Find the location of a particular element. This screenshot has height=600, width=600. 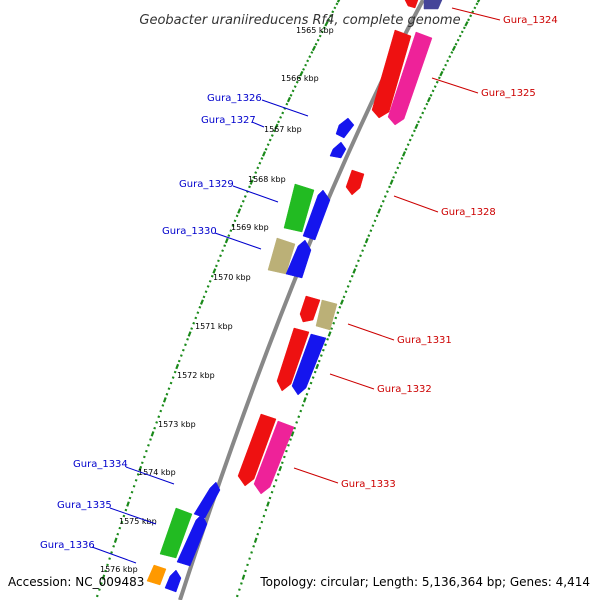

gene-label-right: Gura_1325 is located at coordinates (508, 93).